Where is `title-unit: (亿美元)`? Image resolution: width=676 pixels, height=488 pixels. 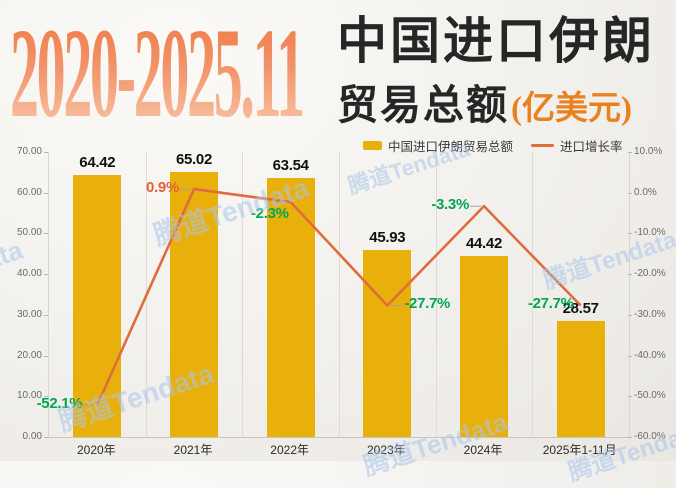 title-unit: (亿美元) is located at coordinates (571, 109).